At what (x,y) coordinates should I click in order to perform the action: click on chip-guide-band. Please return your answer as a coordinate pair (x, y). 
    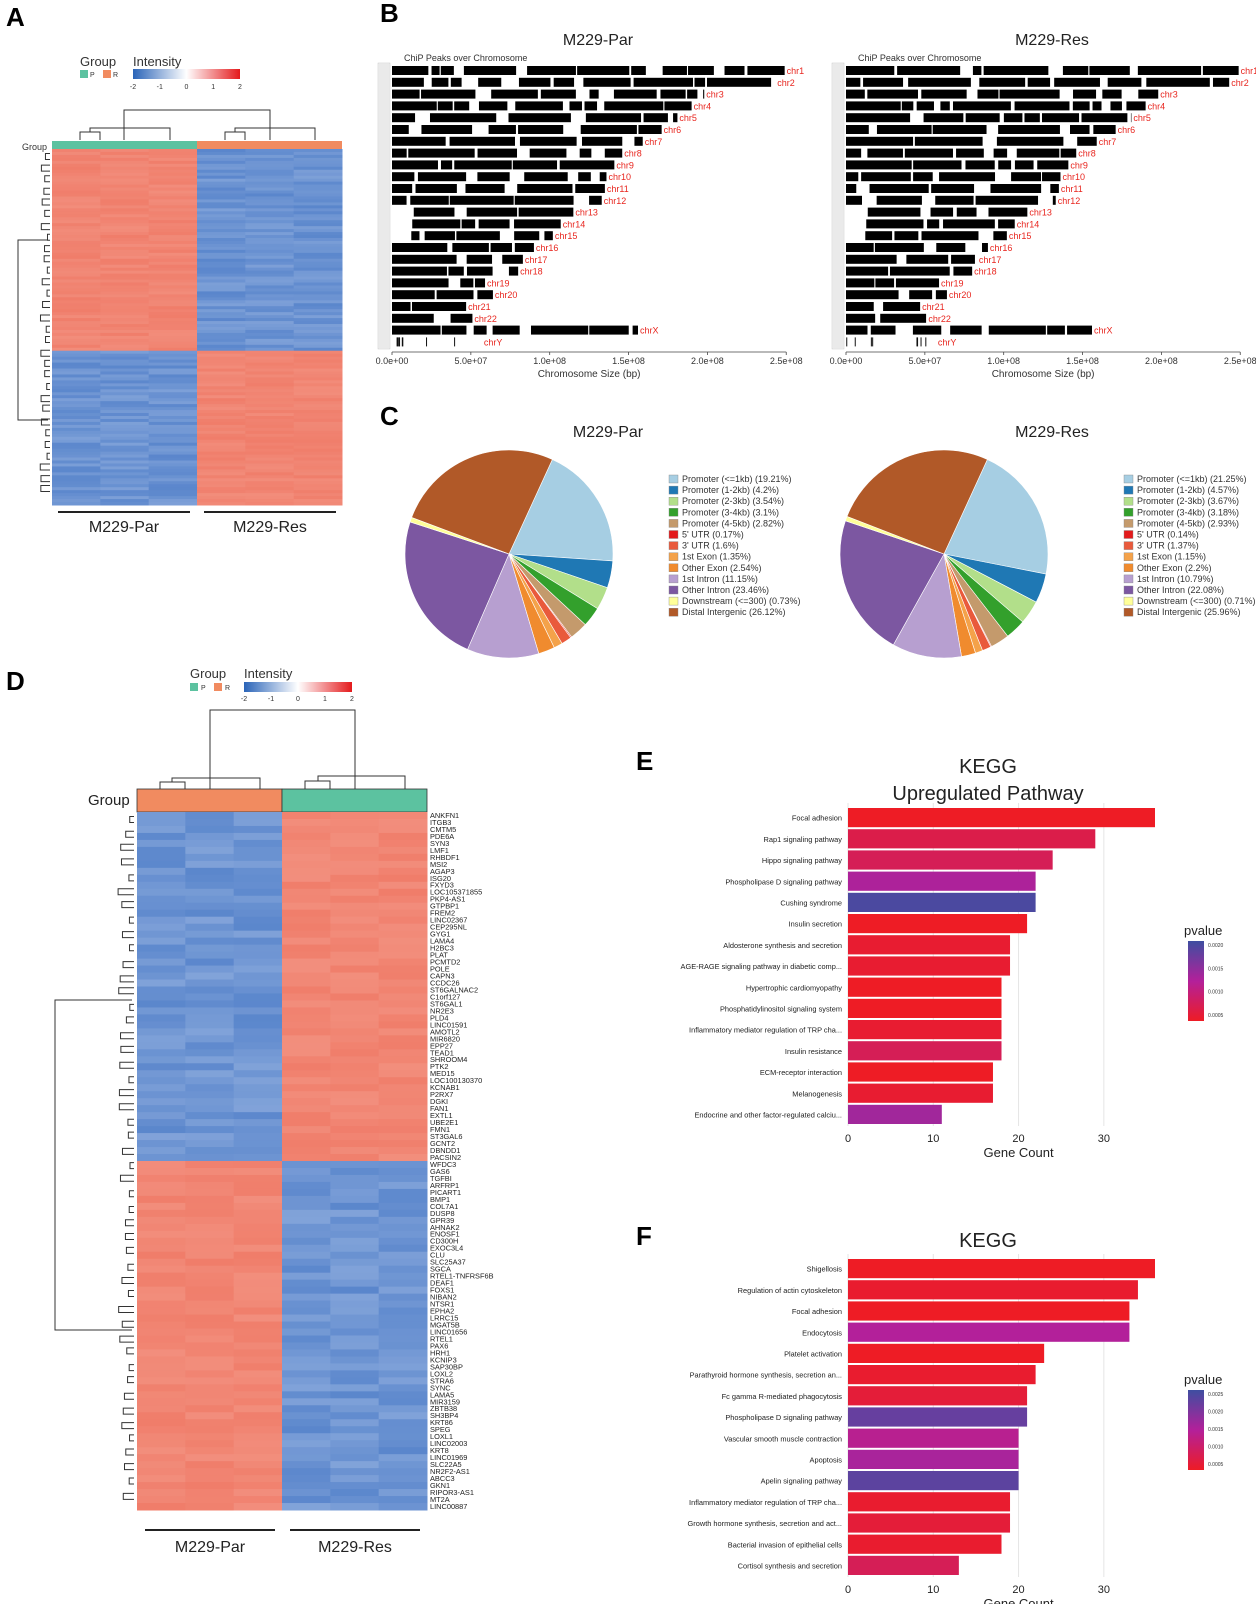
    Looking at the image, I should click on (384, 206).